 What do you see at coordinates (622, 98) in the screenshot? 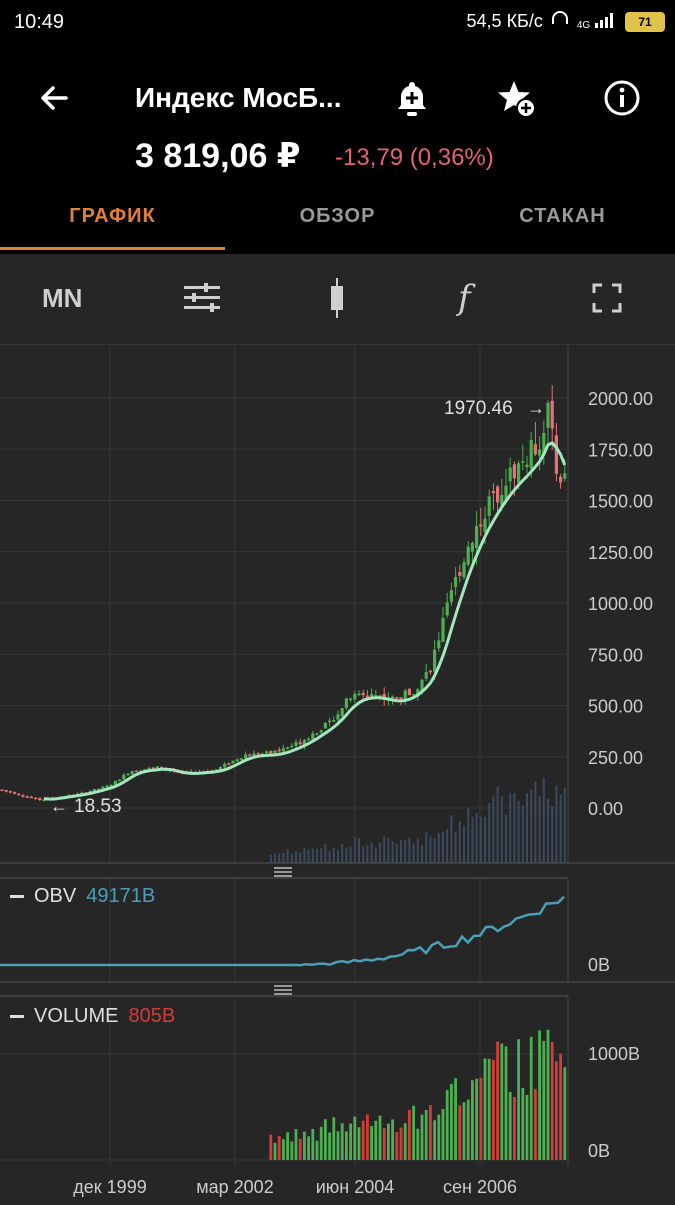
I see `info-icon` at bounding box center [622, 98].